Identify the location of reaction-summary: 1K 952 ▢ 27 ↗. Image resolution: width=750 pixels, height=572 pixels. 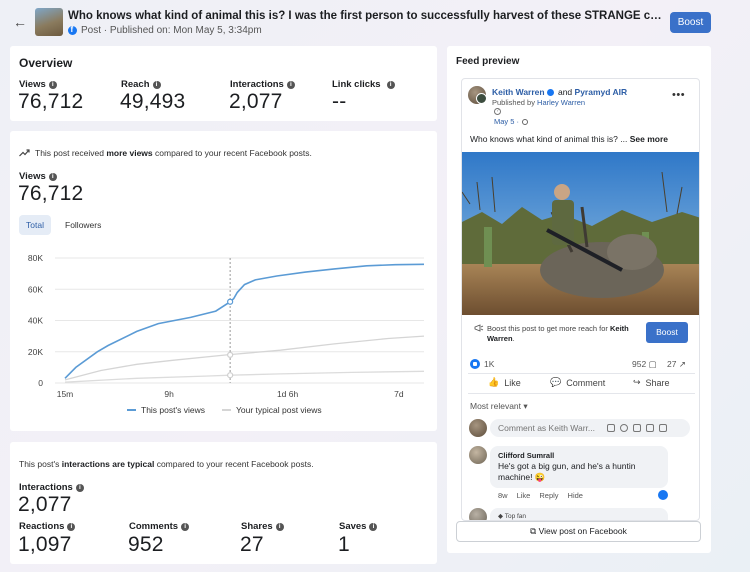
(580, 366).